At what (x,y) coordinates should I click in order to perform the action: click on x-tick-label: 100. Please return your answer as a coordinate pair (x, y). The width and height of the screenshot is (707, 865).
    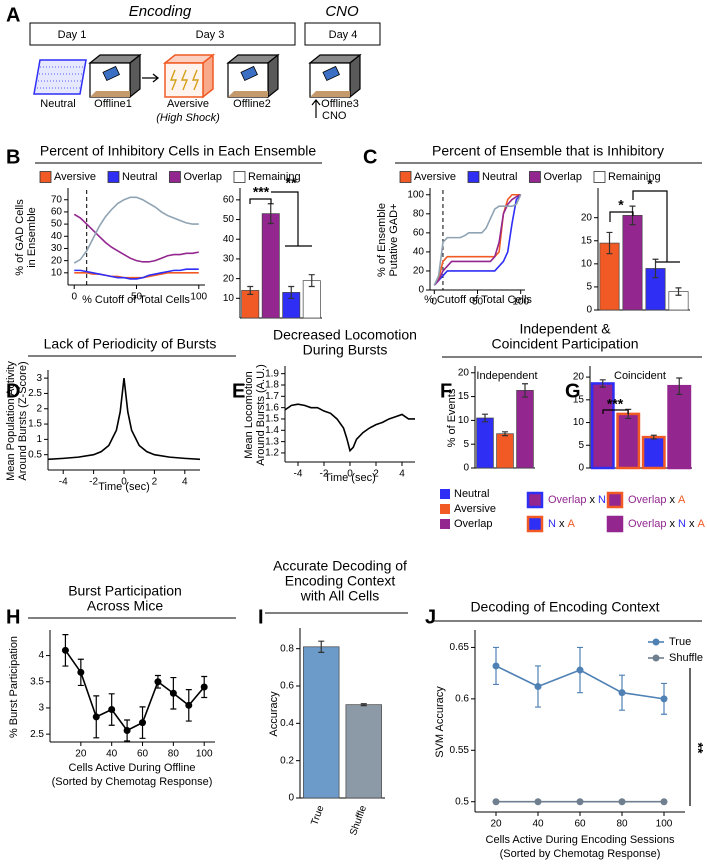
    Looking at the image, I should click on (204, 754).